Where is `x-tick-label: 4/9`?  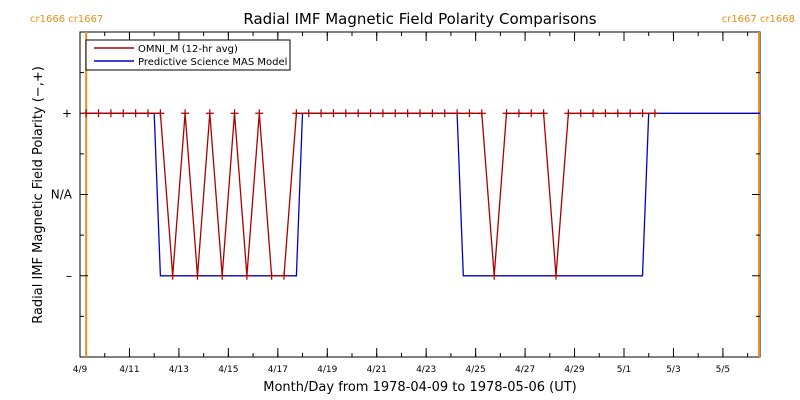 x-tick-label: 4/9 is located at coordinates (80, 370).